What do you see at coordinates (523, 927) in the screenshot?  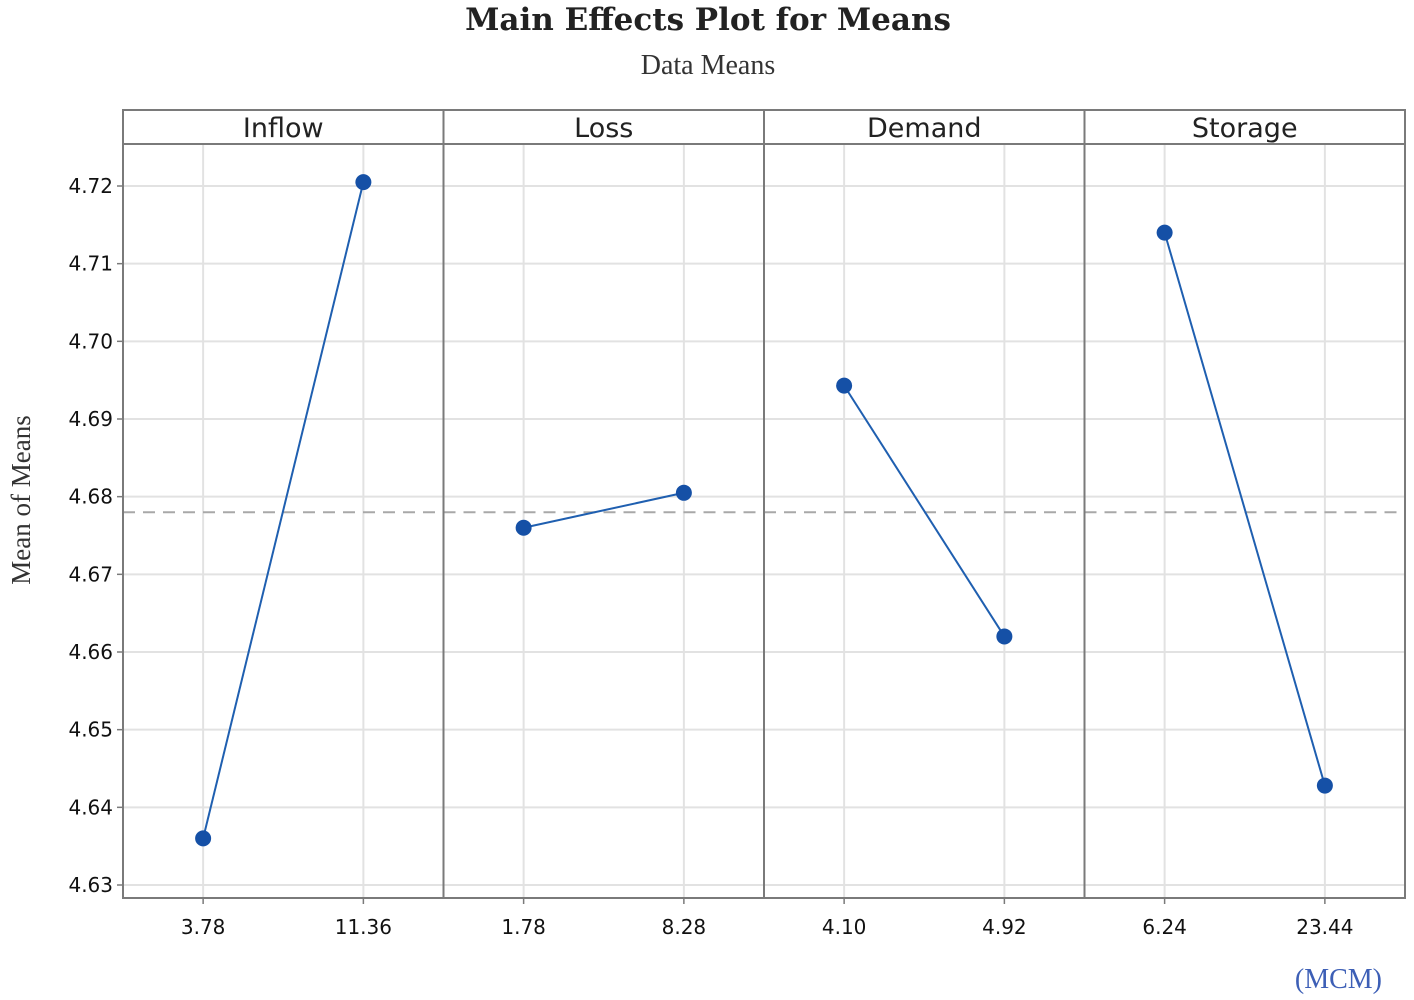 I see `x-tick-label: 1.78` at bounding box center [523, 927].